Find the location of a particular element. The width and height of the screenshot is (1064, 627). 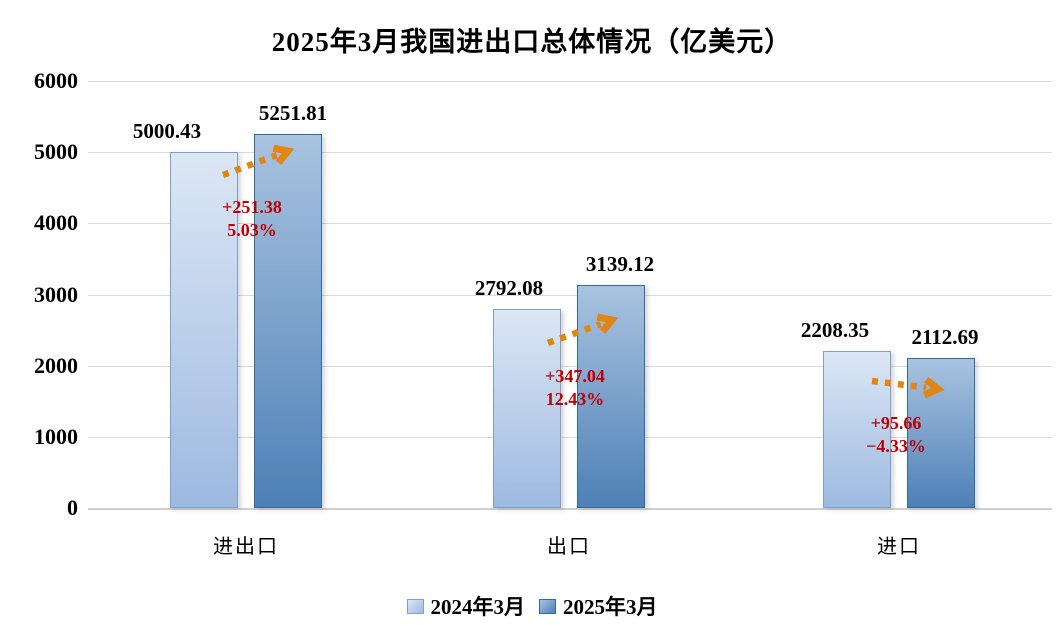

annotation-line: 5.03% is located at coordinates (252, 230).